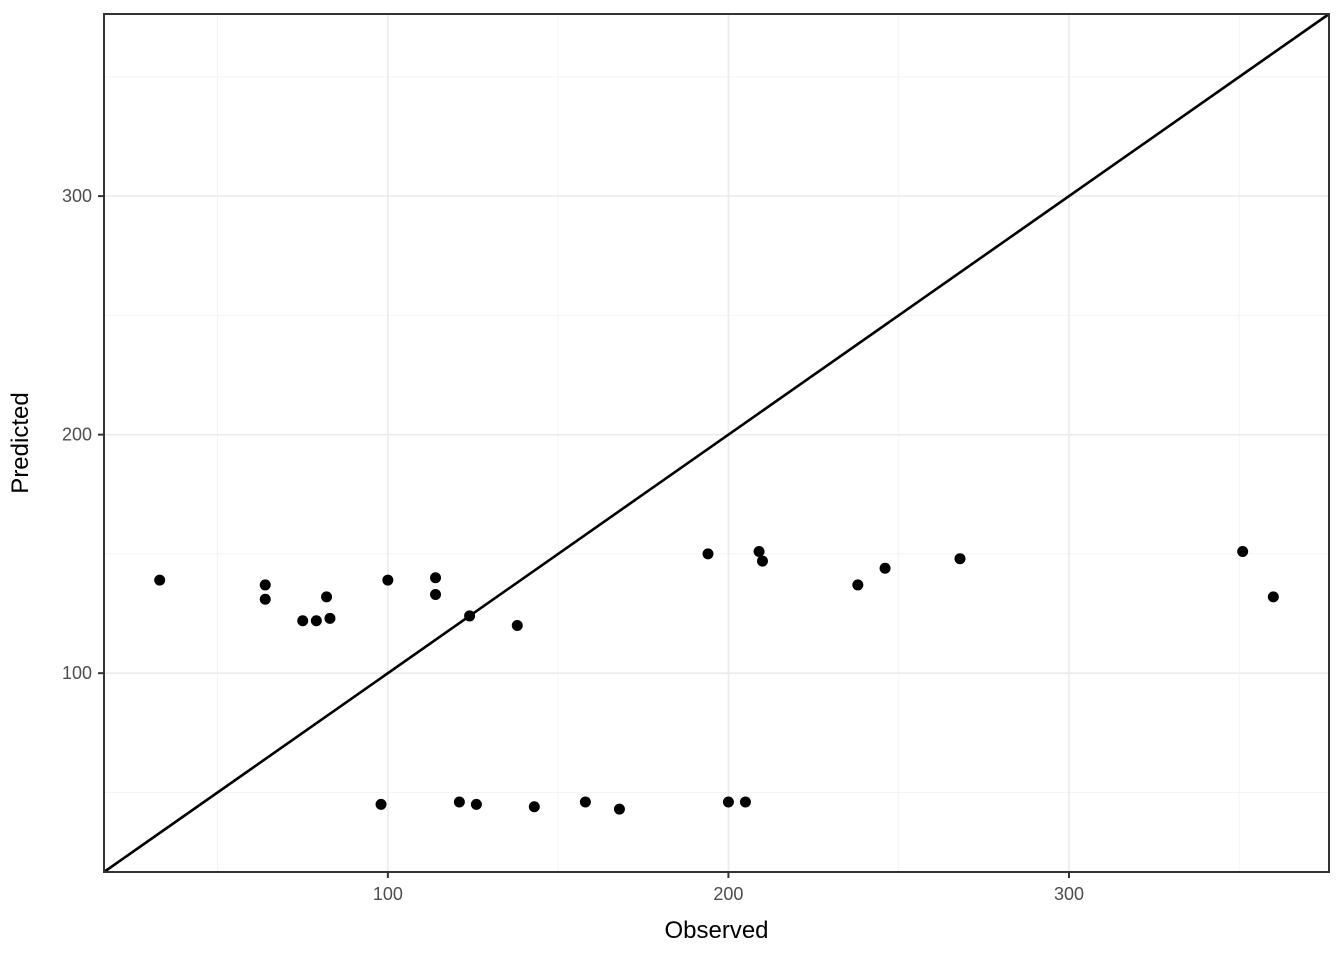  Describe the element at coordinates (77, 673) in the screenshot. I see `y-axis-tick-label: 100` at that location.